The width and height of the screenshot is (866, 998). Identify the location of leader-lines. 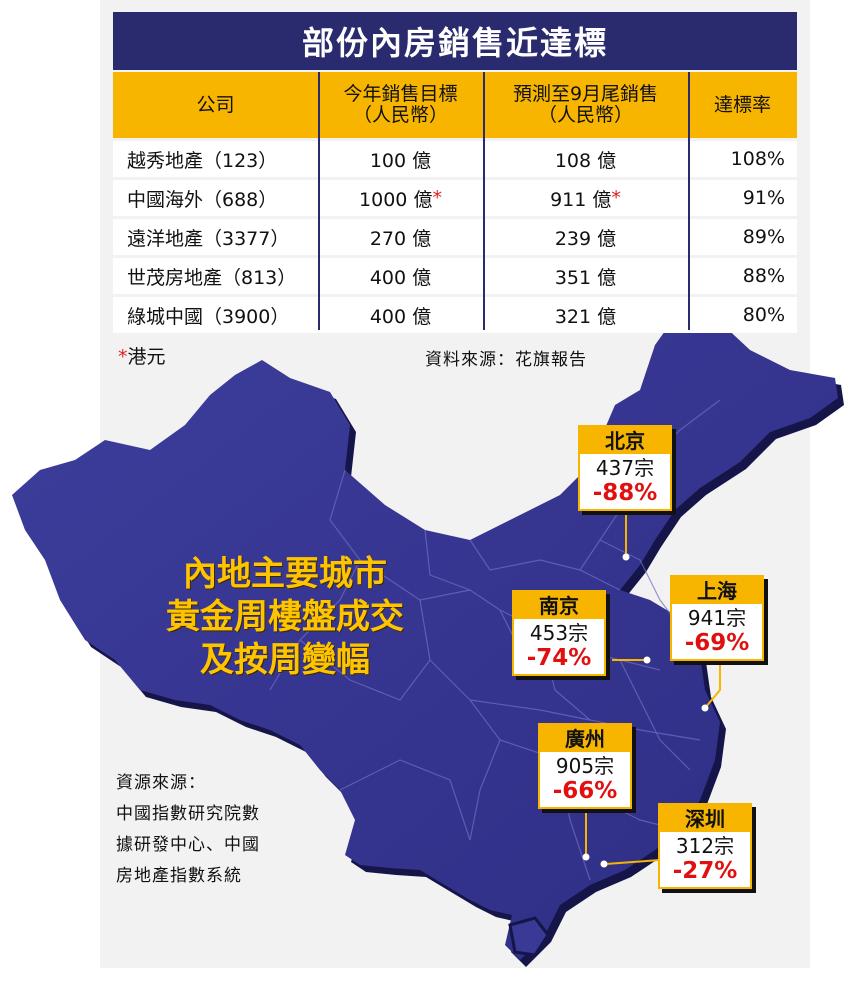
(653, 690).